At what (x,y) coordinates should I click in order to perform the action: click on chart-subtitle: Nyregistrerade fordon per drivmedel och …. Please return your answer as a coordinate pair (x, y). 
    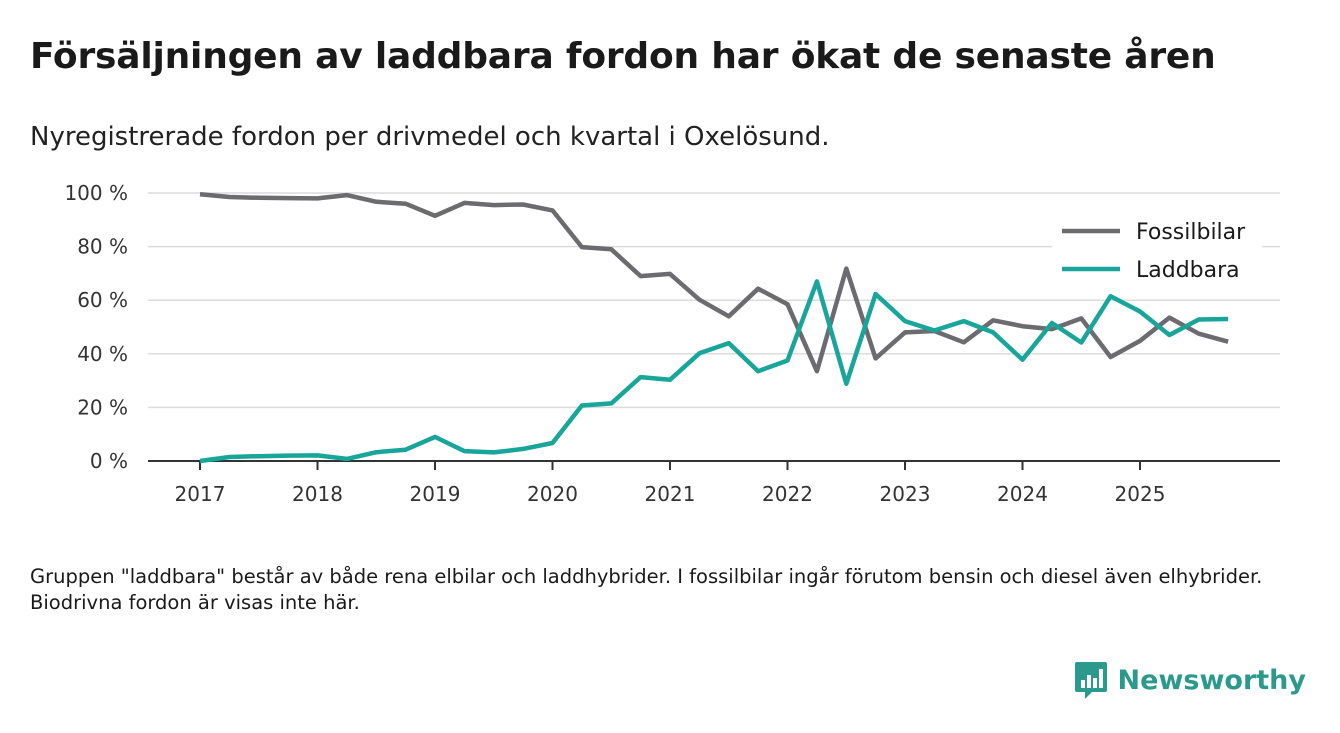
    Looking at the image, I should click on (430, 137).